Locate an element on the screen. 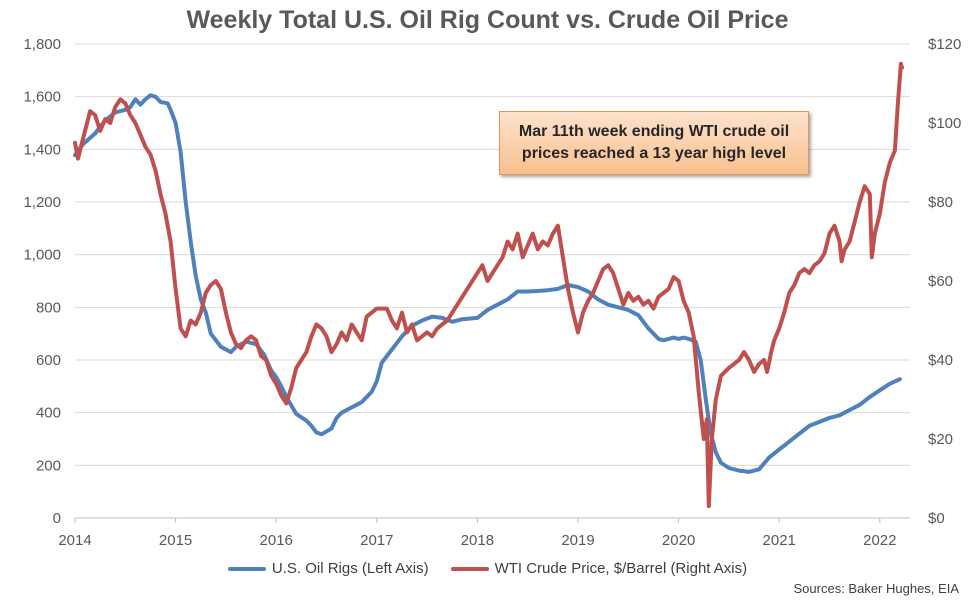 The width and height of the screenshot is (975, 600). right-tick-label: $100 is located at coordinates (944, 123).